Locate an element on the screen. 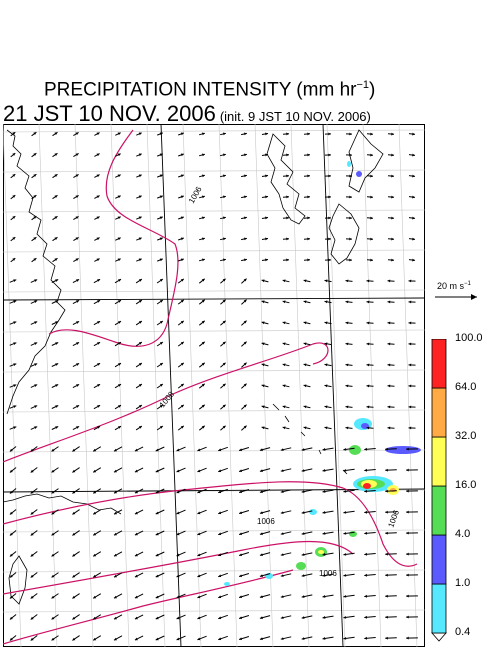  isobar-southwest is located at coordinates (148, 607).